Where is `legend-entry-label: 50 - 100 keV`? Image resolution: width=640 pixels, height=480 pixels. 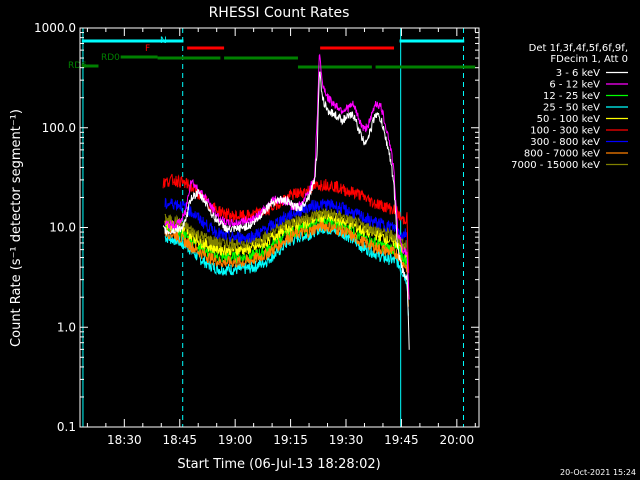 legend-entry-label: 50 - 100 keV is located at coordinates (569, 119).